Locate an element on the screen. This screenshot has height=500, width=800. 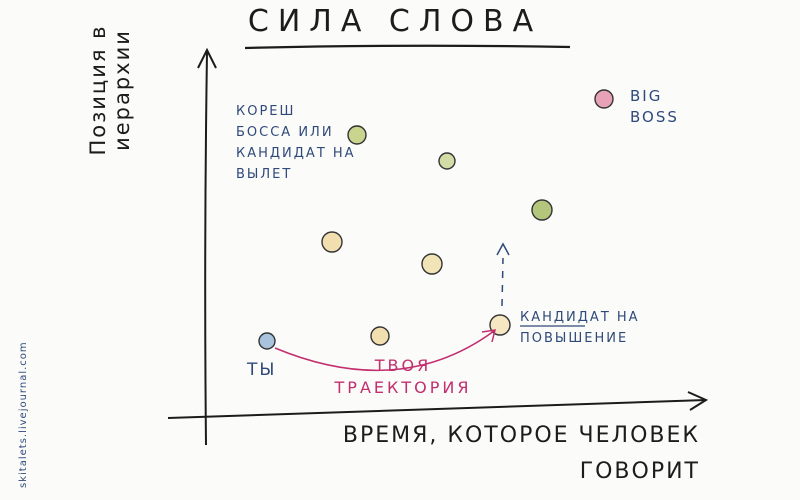
label-promotion-candidate: КАНДИДАТ НА ПОВЫШЕНИЕ is located at coordinates (580, 328).